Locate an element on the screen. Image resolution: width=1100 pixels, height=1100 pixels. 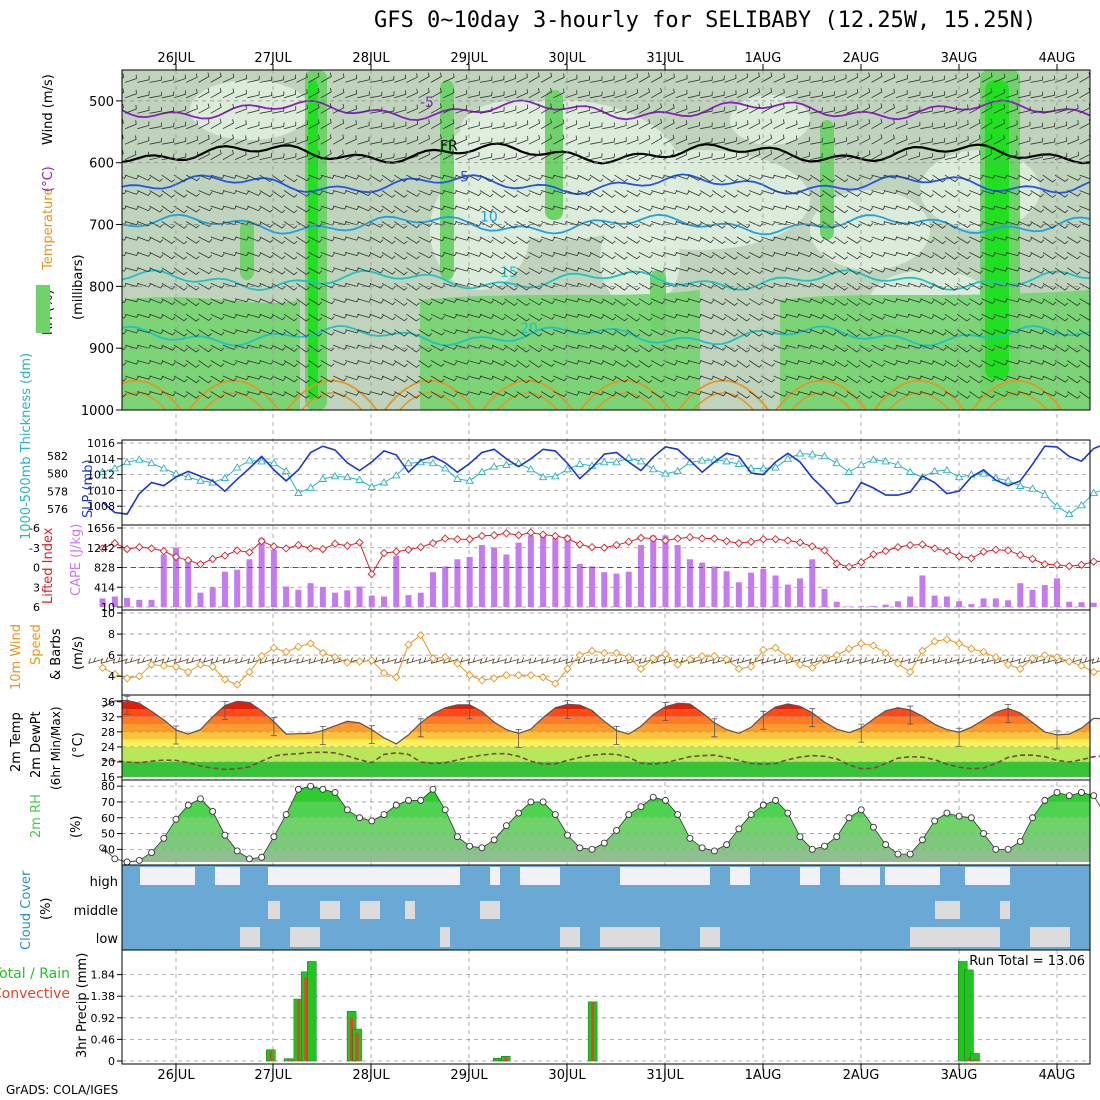
y-tick-label: 0.92 is located at coordinates (103, 1018).